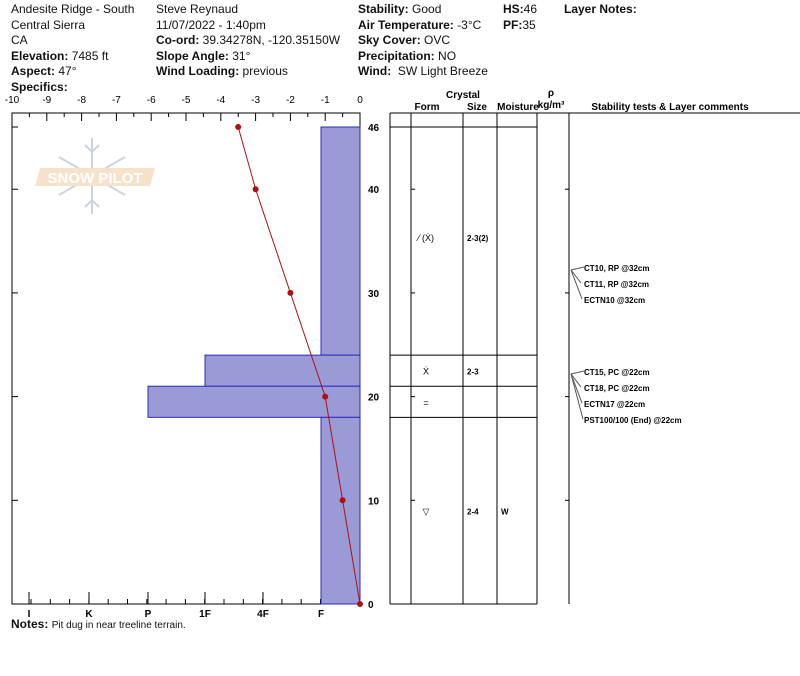 This screenshot has height=676, width=800. What do you see at coordinates (426, 372) in the screenshot?
I see `layer-form: Ẋ` at bounding box center [426, 372].